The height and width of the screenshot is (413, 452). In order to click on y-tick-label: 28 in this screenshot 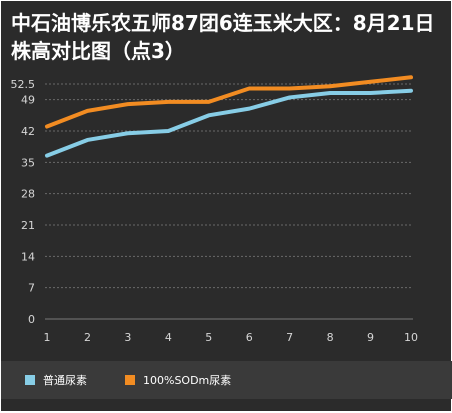, I will do `click(28, 194)`.